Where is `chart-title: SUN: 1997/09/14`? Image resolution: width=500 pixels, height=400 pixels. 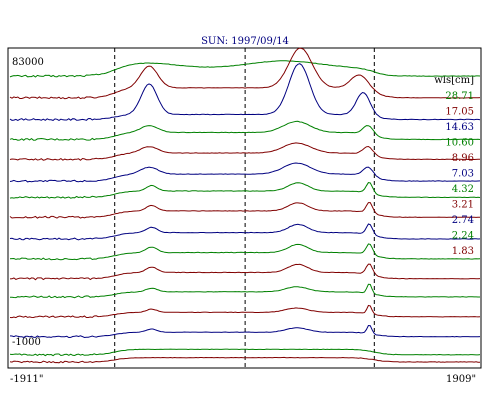 chart-title: SUN: 1997/09/14 is located at coordinates (245, 41).